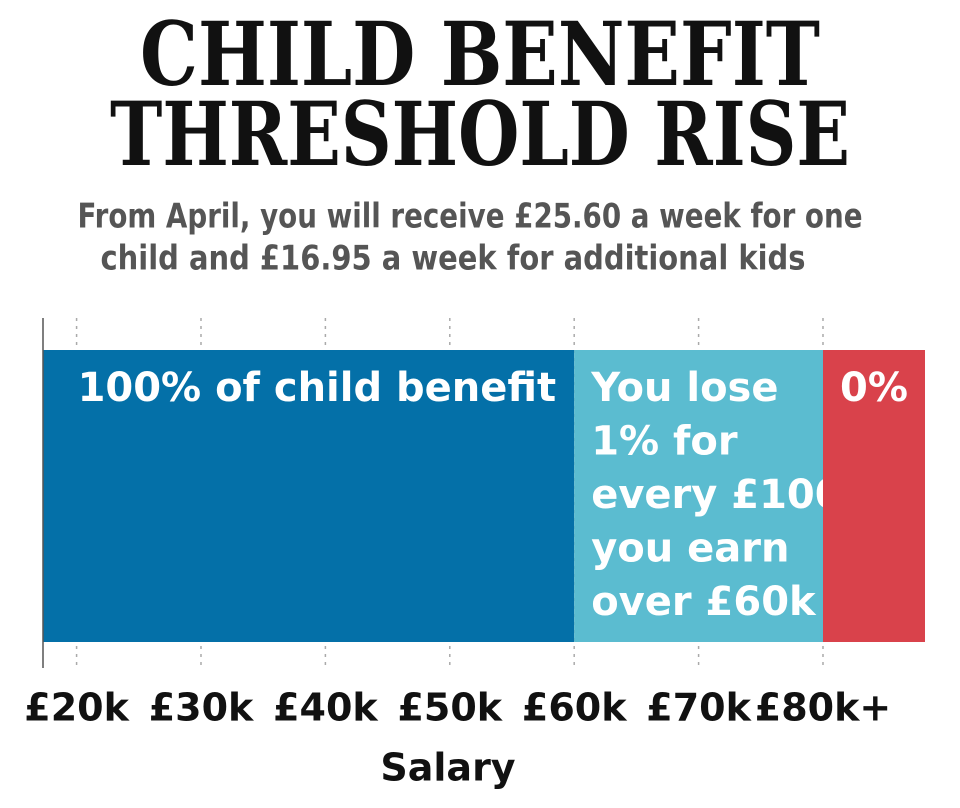 This screenshot has height=808, width=960. What do you see at coordinates (716, 495) in the screenshot?
I see `segment-label: every £100` at bounding box center [716, 495].